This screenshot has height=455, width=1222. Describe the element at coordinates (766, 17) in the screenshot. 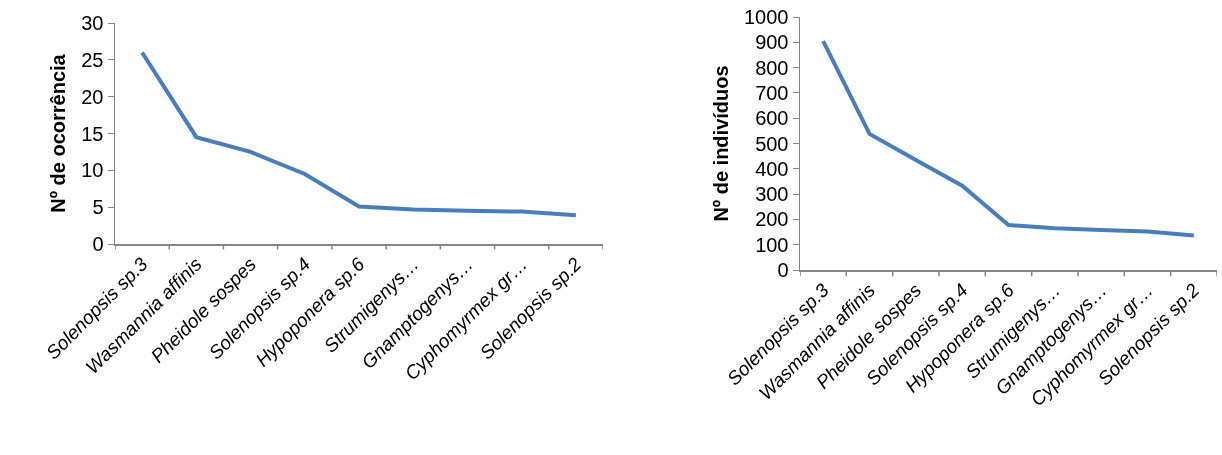

I see `y-tick-label: 1000` at that location.